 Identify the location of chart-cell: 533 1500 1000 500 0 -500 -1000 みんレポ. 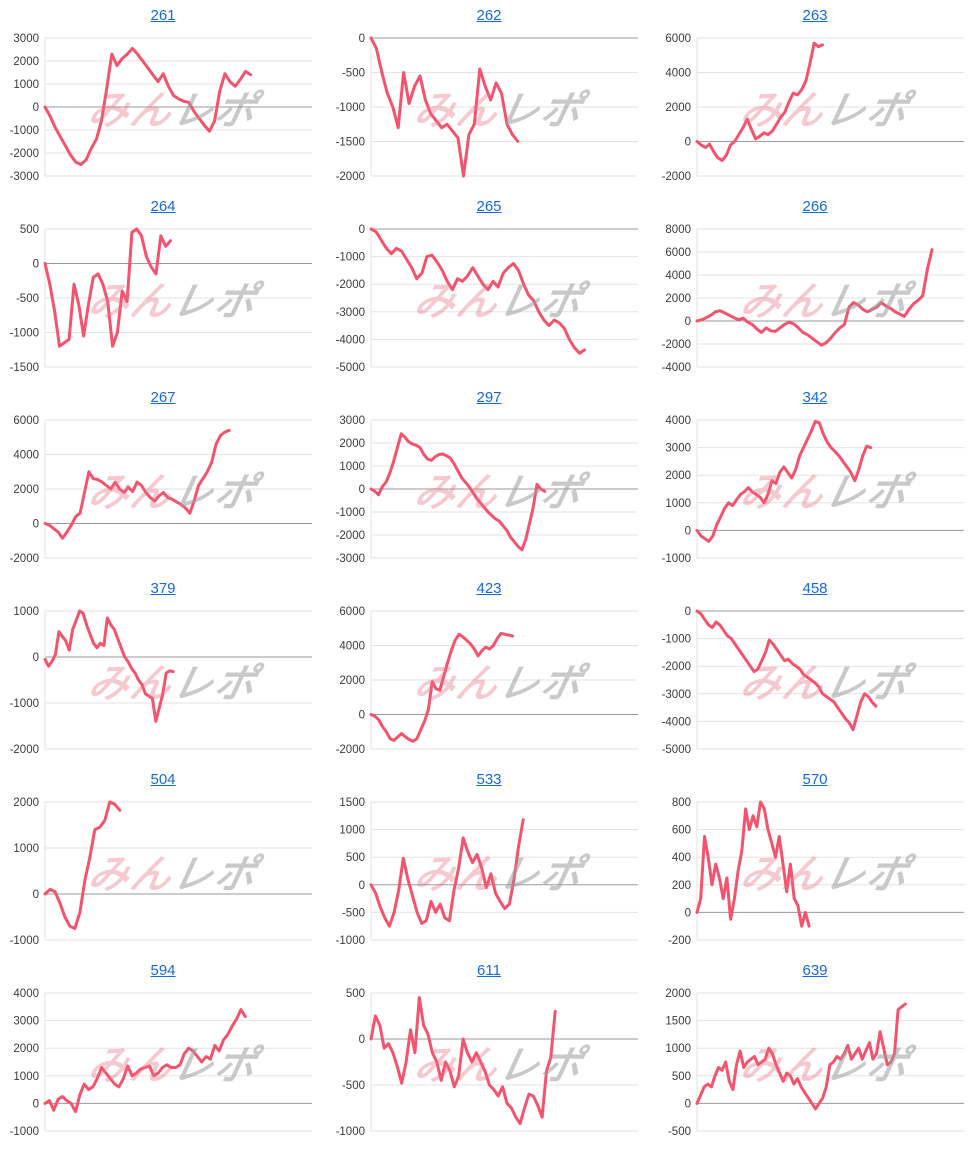
(489, 859).